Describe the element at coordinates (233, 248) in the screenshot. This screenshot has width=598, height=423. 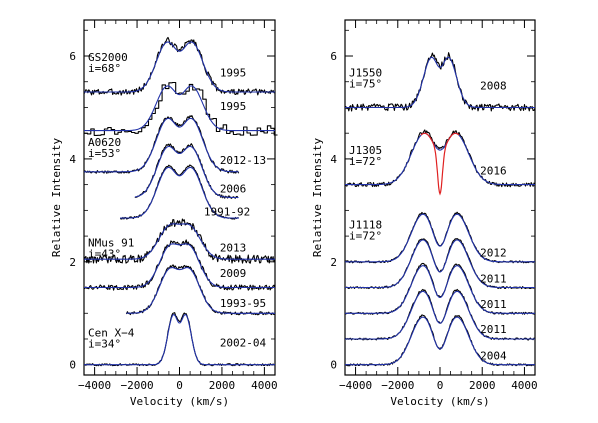
I see `epoch-label: 2013` at that location.